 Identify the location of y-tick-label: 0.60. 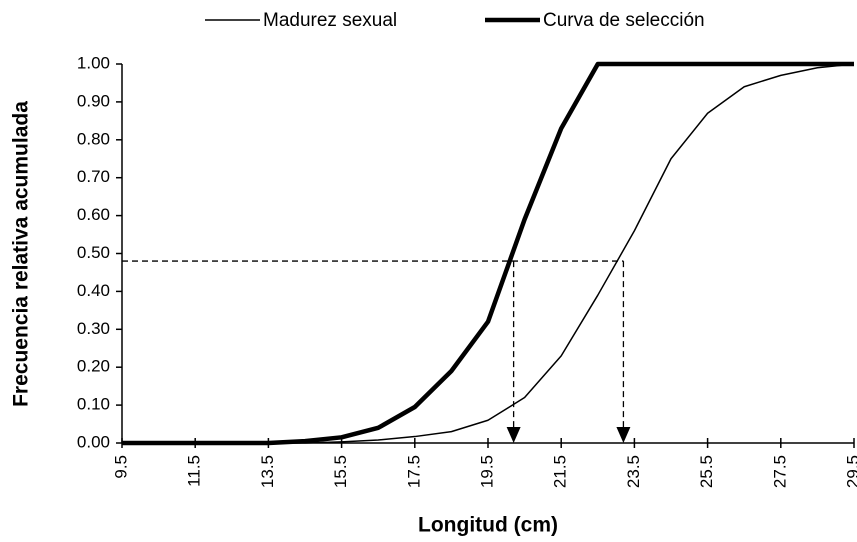
(93, 214).